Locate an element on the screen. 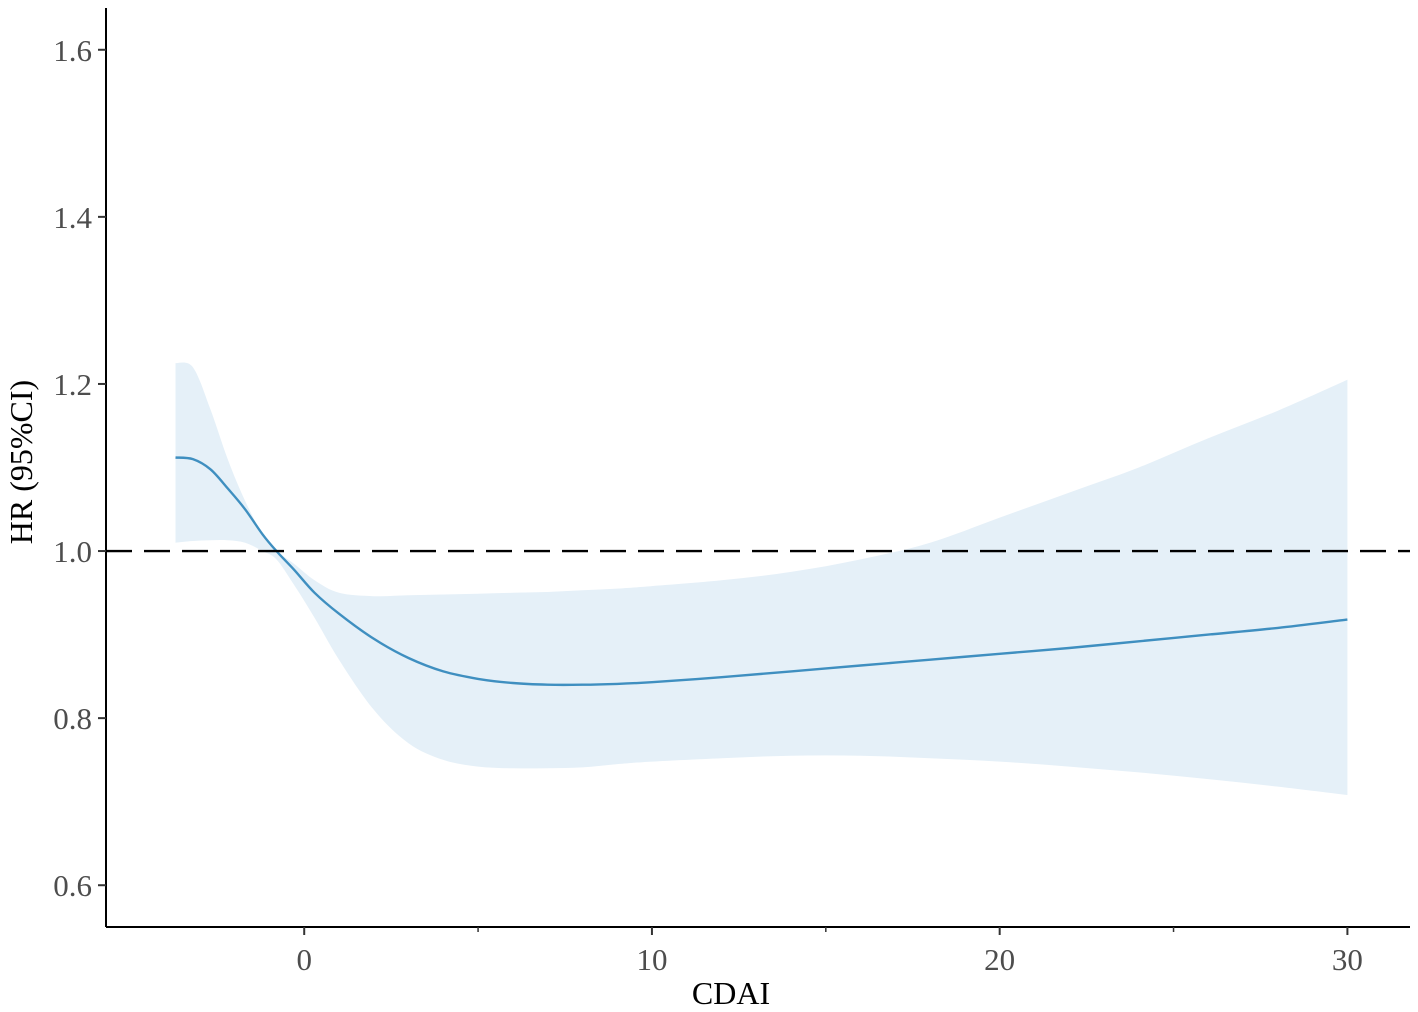 This screenshot has height=1012, width=1418. x-tick-label: 0 is located at coordinates (304, 959).